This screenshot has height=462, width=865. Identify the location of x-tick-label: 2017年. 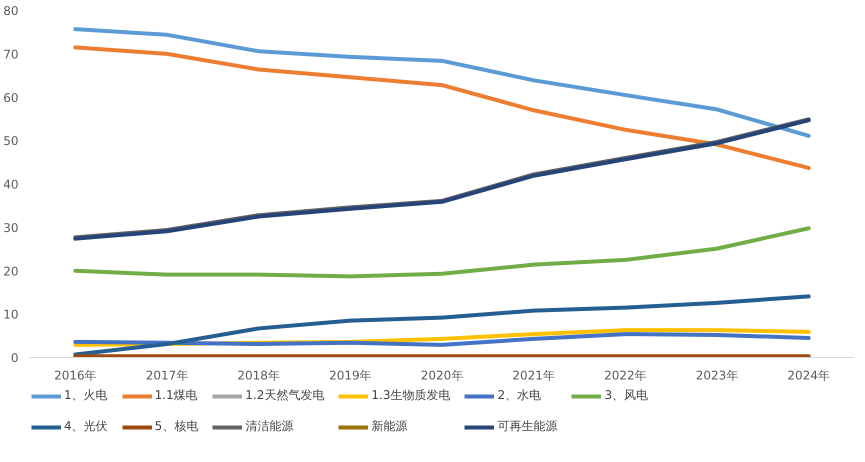
(167, 375).